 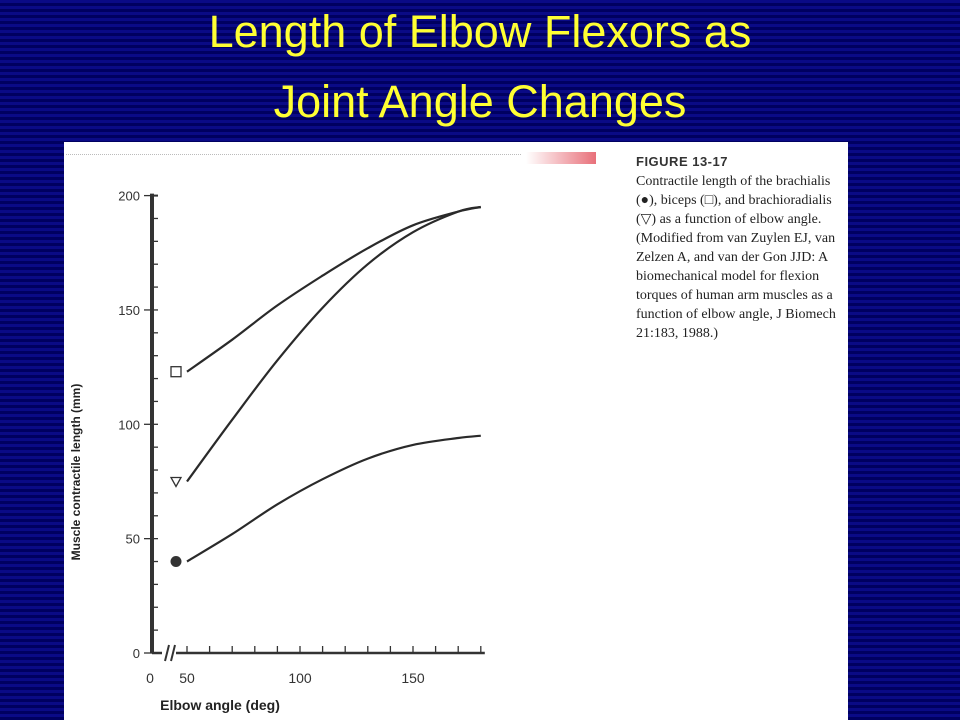 I want to click on x-tick-label: 150, so click(x=413, y=678).